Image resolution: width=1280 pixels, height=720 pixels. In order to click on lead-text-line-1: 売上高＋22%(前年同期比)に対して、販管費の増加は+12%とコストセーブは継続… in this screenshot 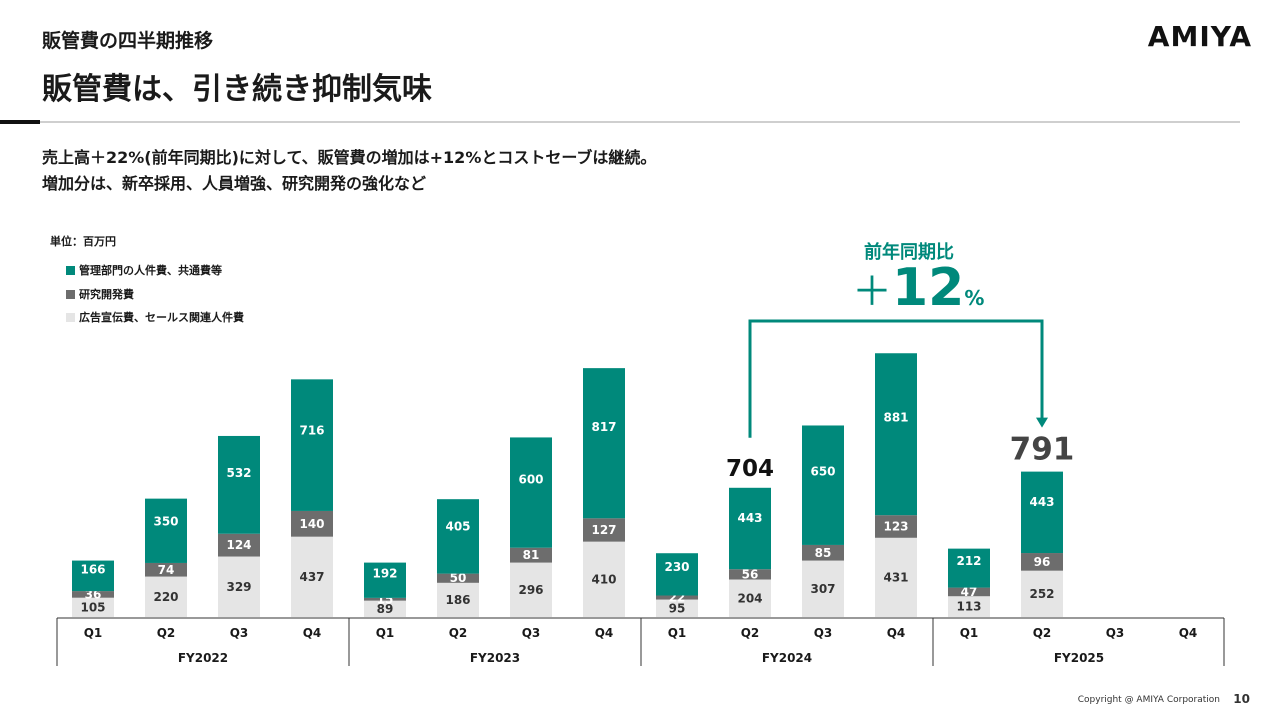, I will do `click(349, 157)`.